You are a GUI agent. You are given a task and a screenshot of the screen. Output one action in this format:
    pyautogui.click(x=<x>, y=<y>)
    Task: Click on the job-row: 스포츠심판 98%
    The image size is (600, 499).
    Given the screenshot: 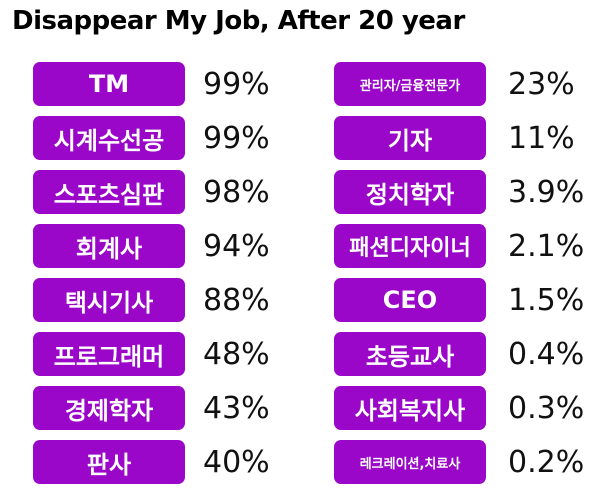 What is the action you would take?
    pyautogui.click(x=151, y=192)
    